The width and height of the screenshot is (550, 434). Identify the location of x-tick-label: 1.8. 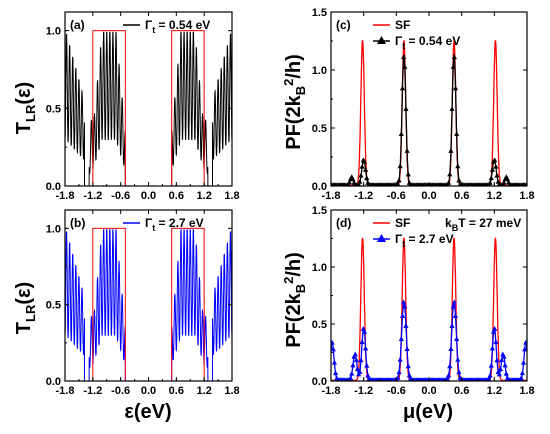
(231, 196).